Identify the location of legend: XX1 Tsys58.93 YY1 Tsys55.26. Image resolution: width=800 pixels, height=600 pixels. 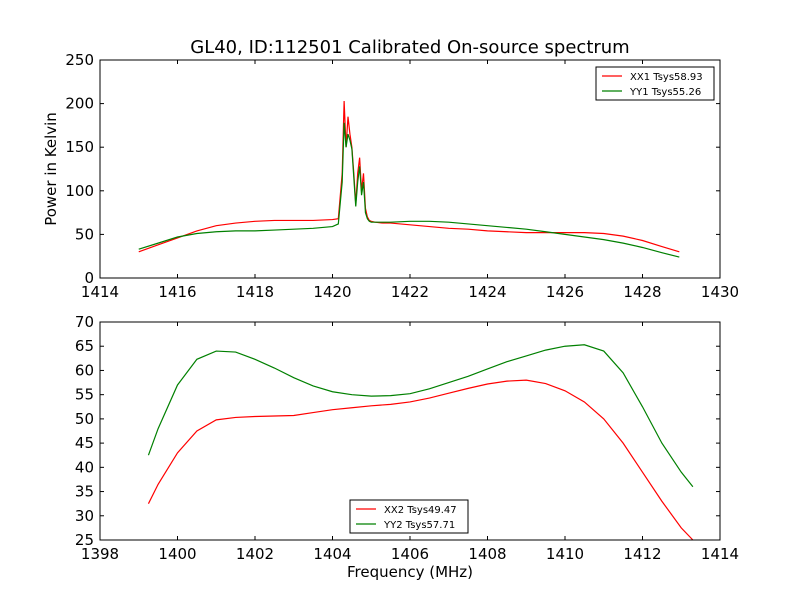
(655, 83).